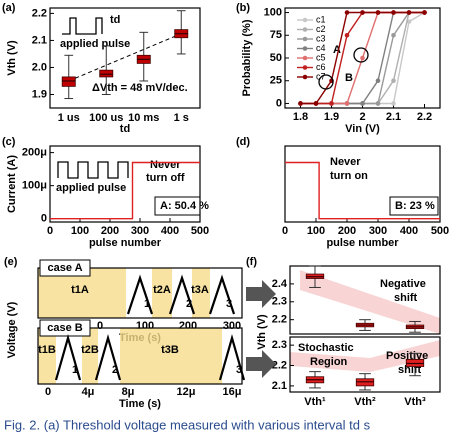 The width and height of the screenshot is (474, 433). Describe the element at coordinates (80, 290) in the screenshot. I see `interval-label: t1A` at that location.